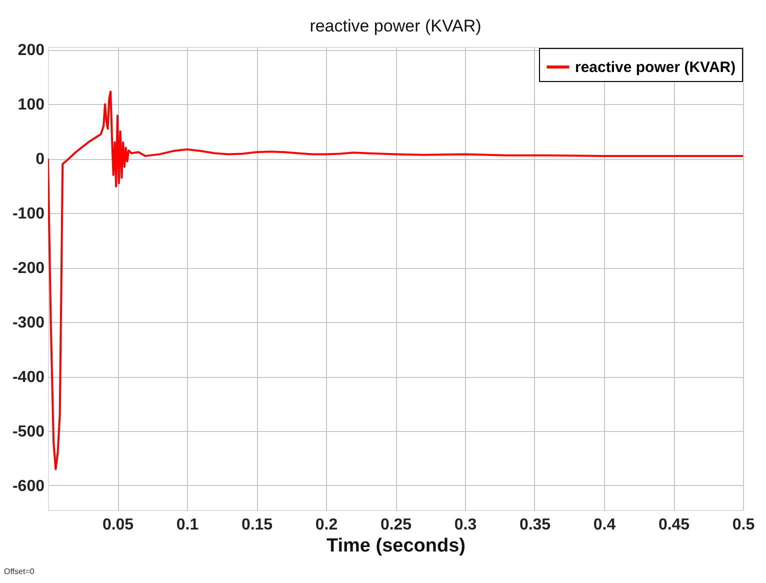 The height and width of the screenshot is (583, 766). I want to click on x-tick-label: 0.15, so click(257, 525).